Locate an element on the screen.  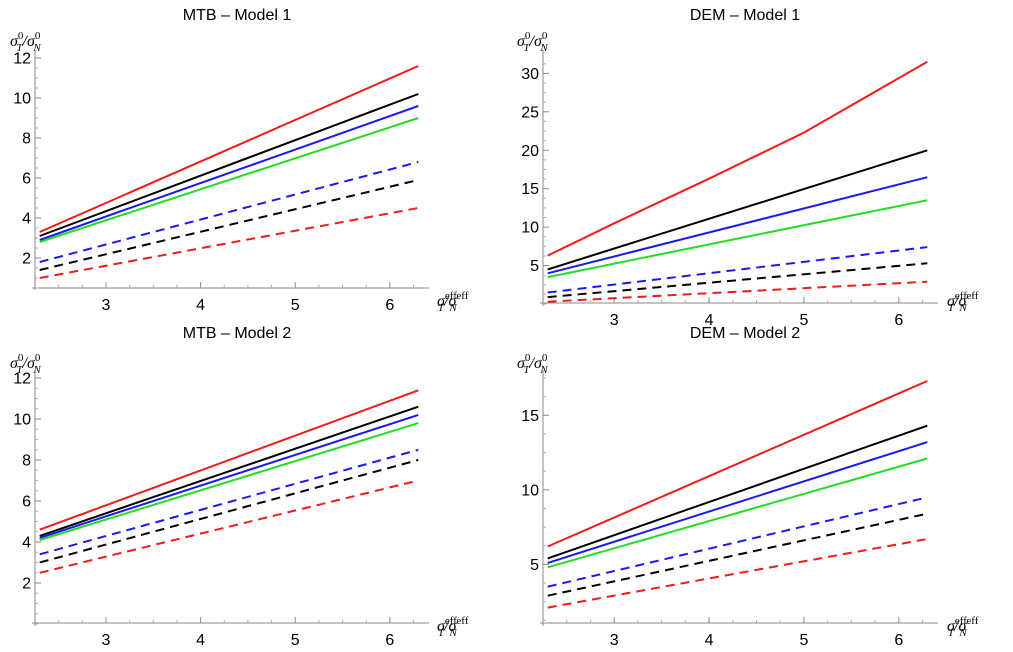
chart-title: MTB – Model 1 is located at coordinates (237, 15).